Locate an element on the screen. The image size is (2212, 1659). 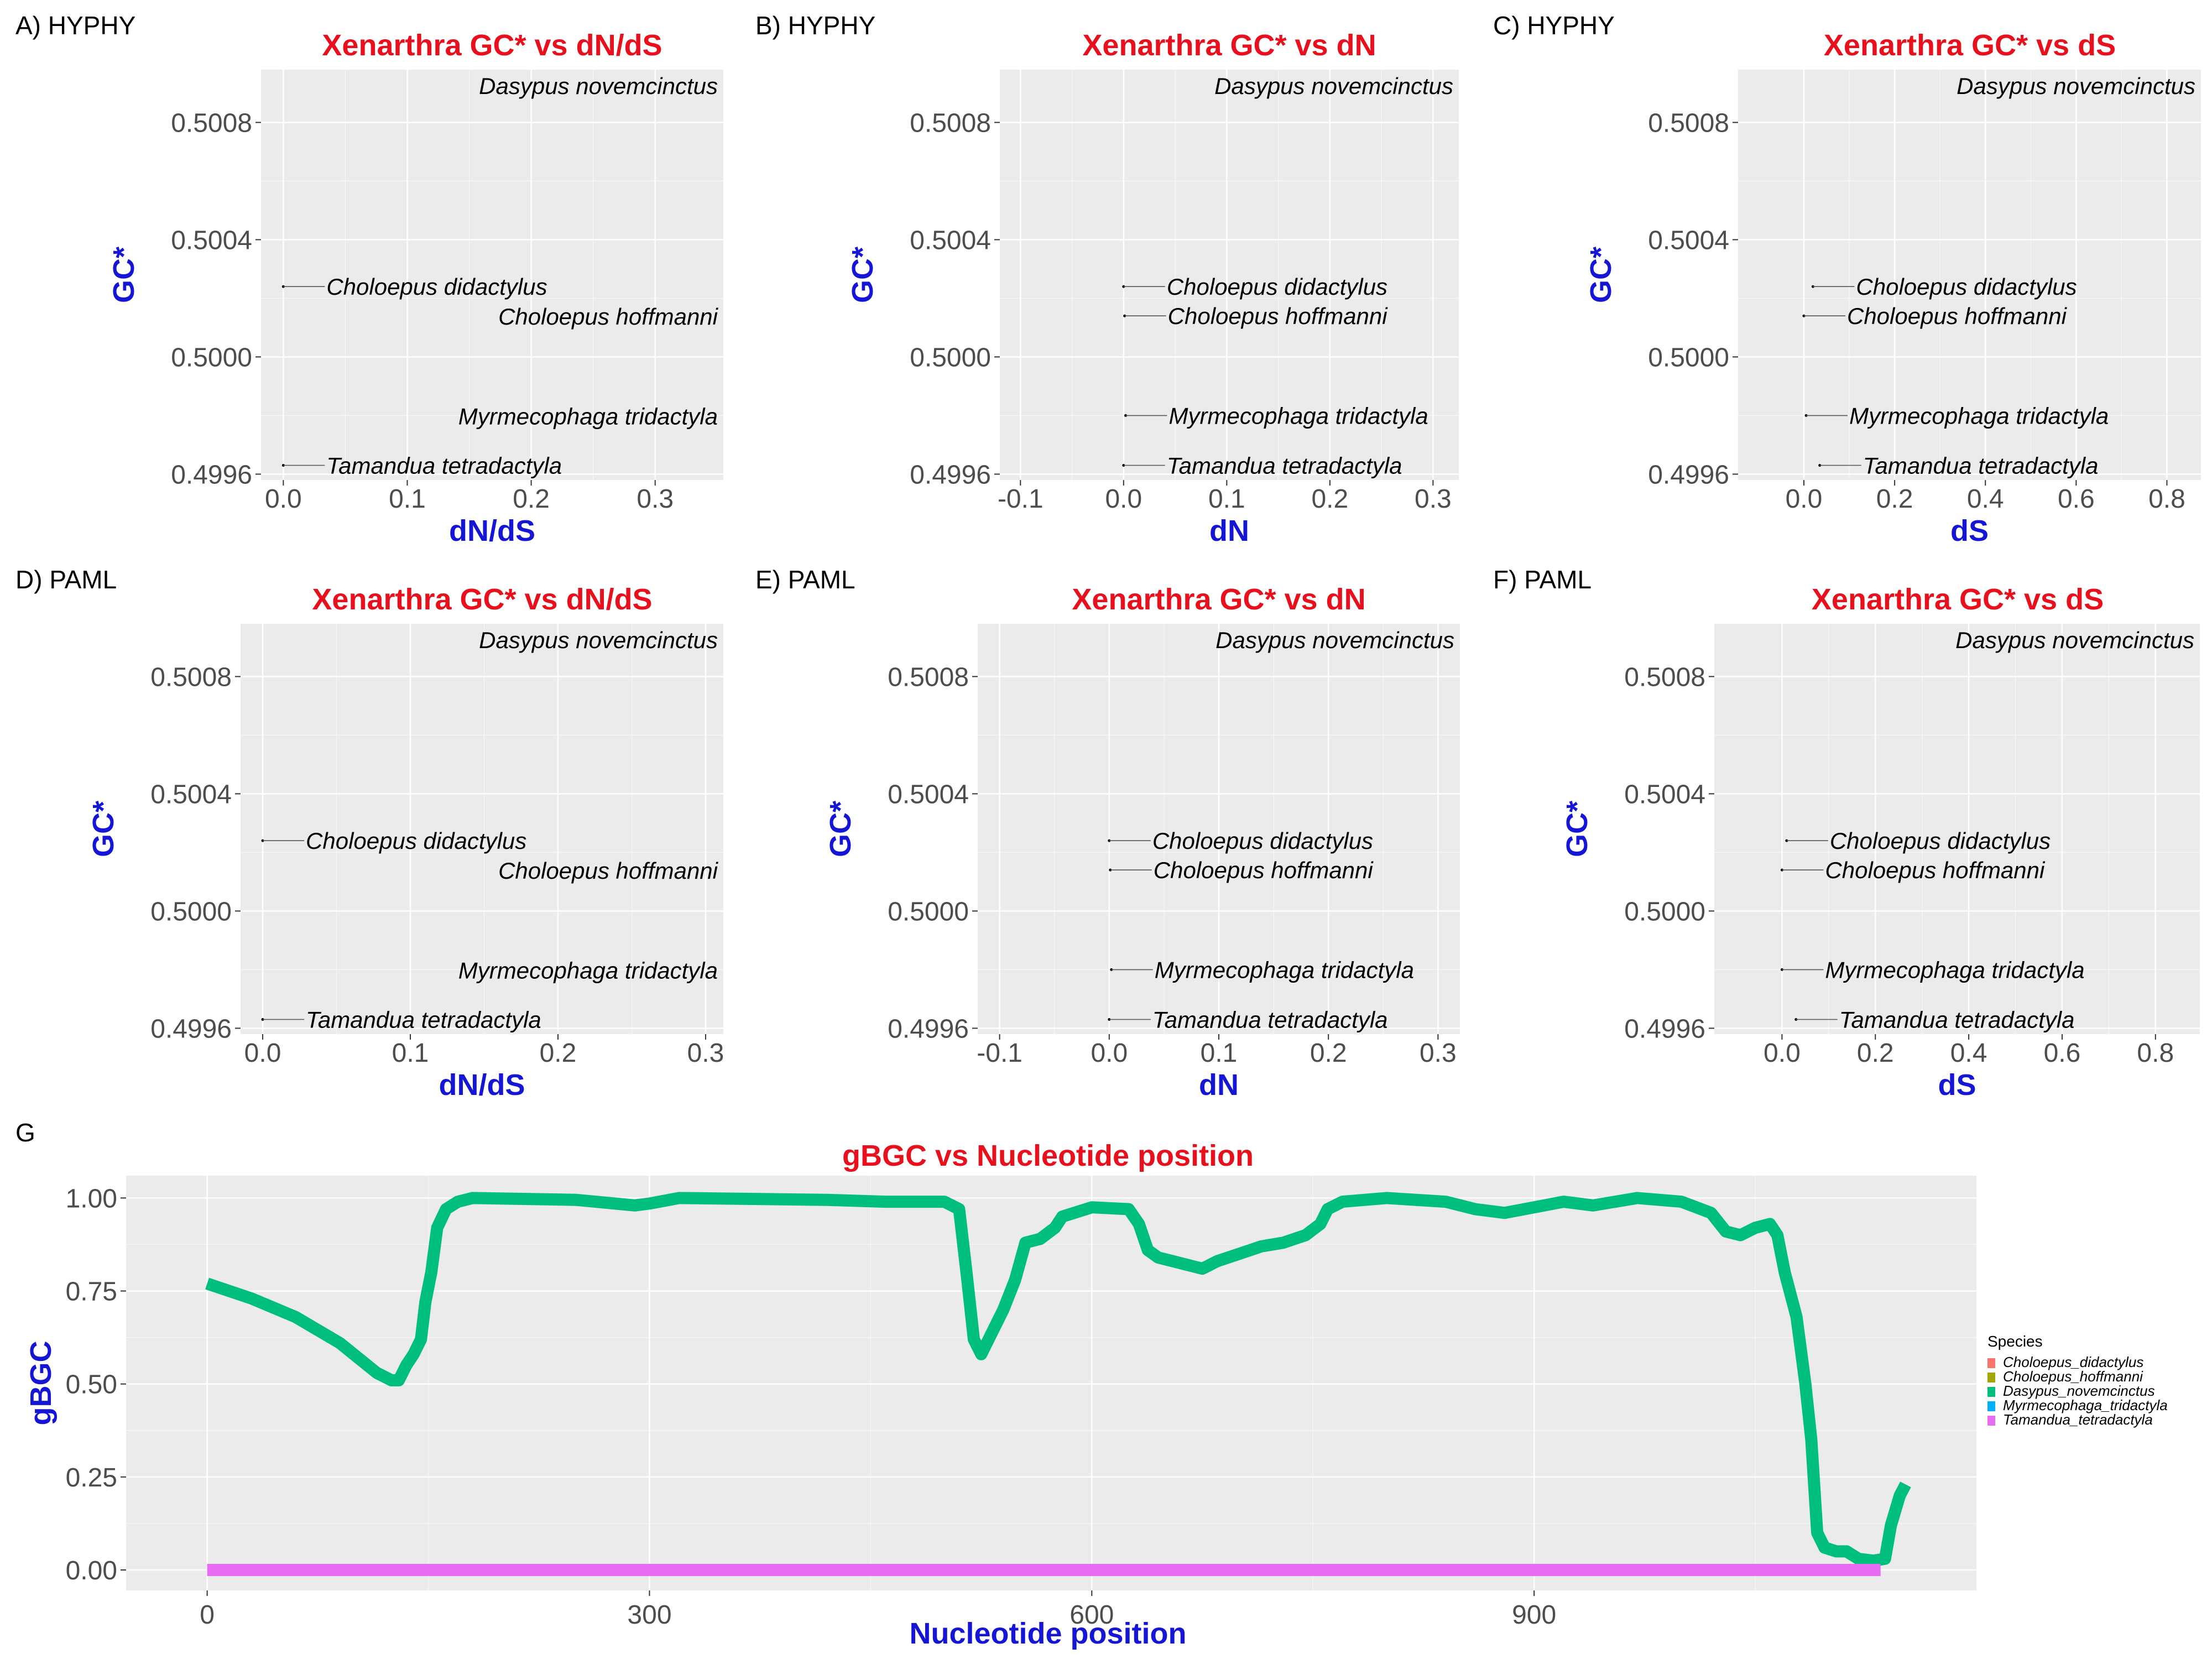
x-axis-title: Nucleotide position is located at coordinates (1048, 1634).